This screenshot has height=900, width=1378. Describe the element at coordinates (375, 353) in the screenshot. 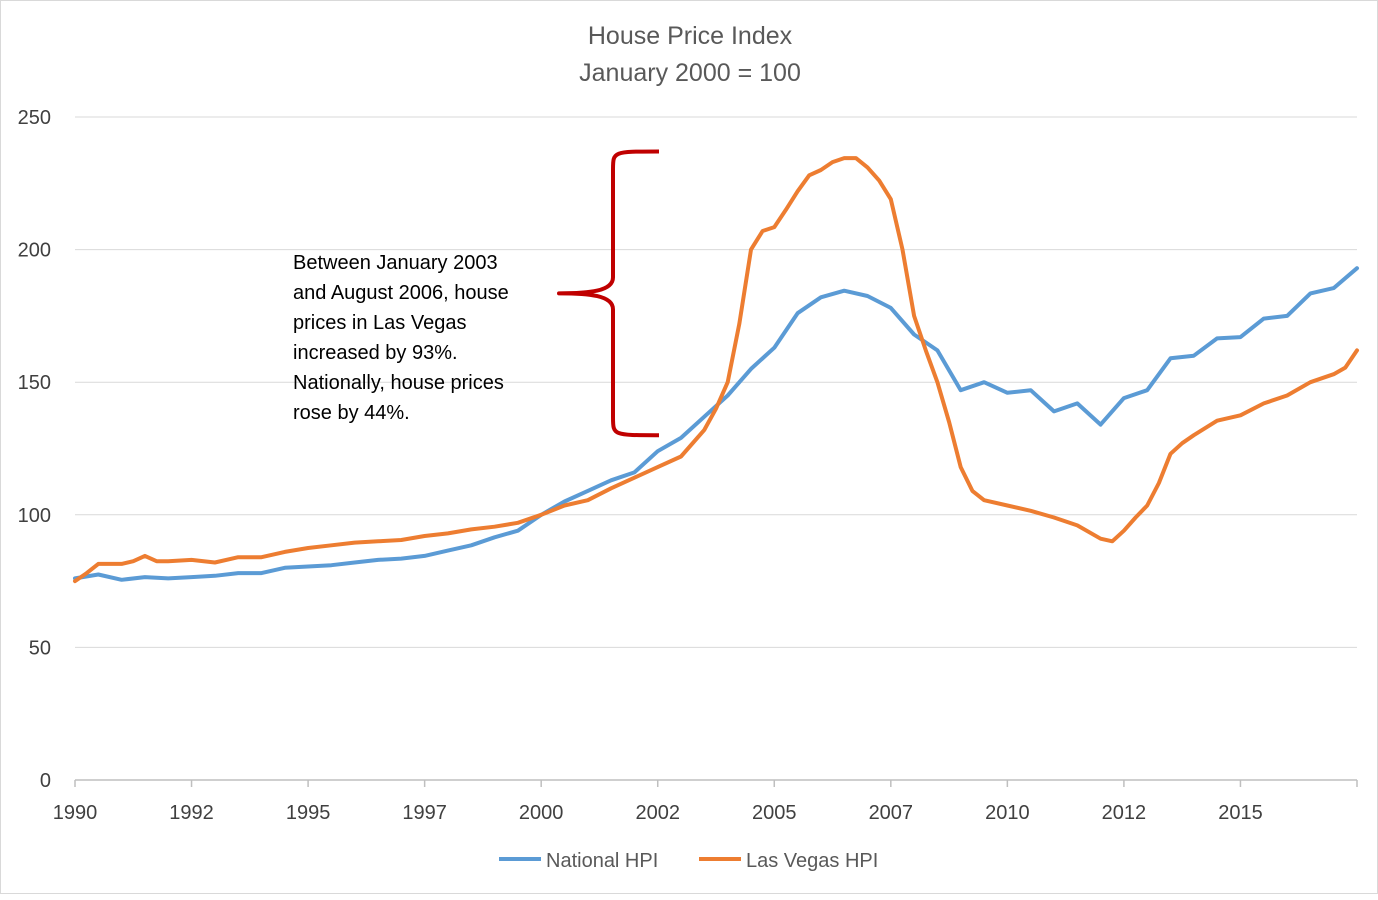

I see `annotation-line-4: increased by 93%.` at that location.